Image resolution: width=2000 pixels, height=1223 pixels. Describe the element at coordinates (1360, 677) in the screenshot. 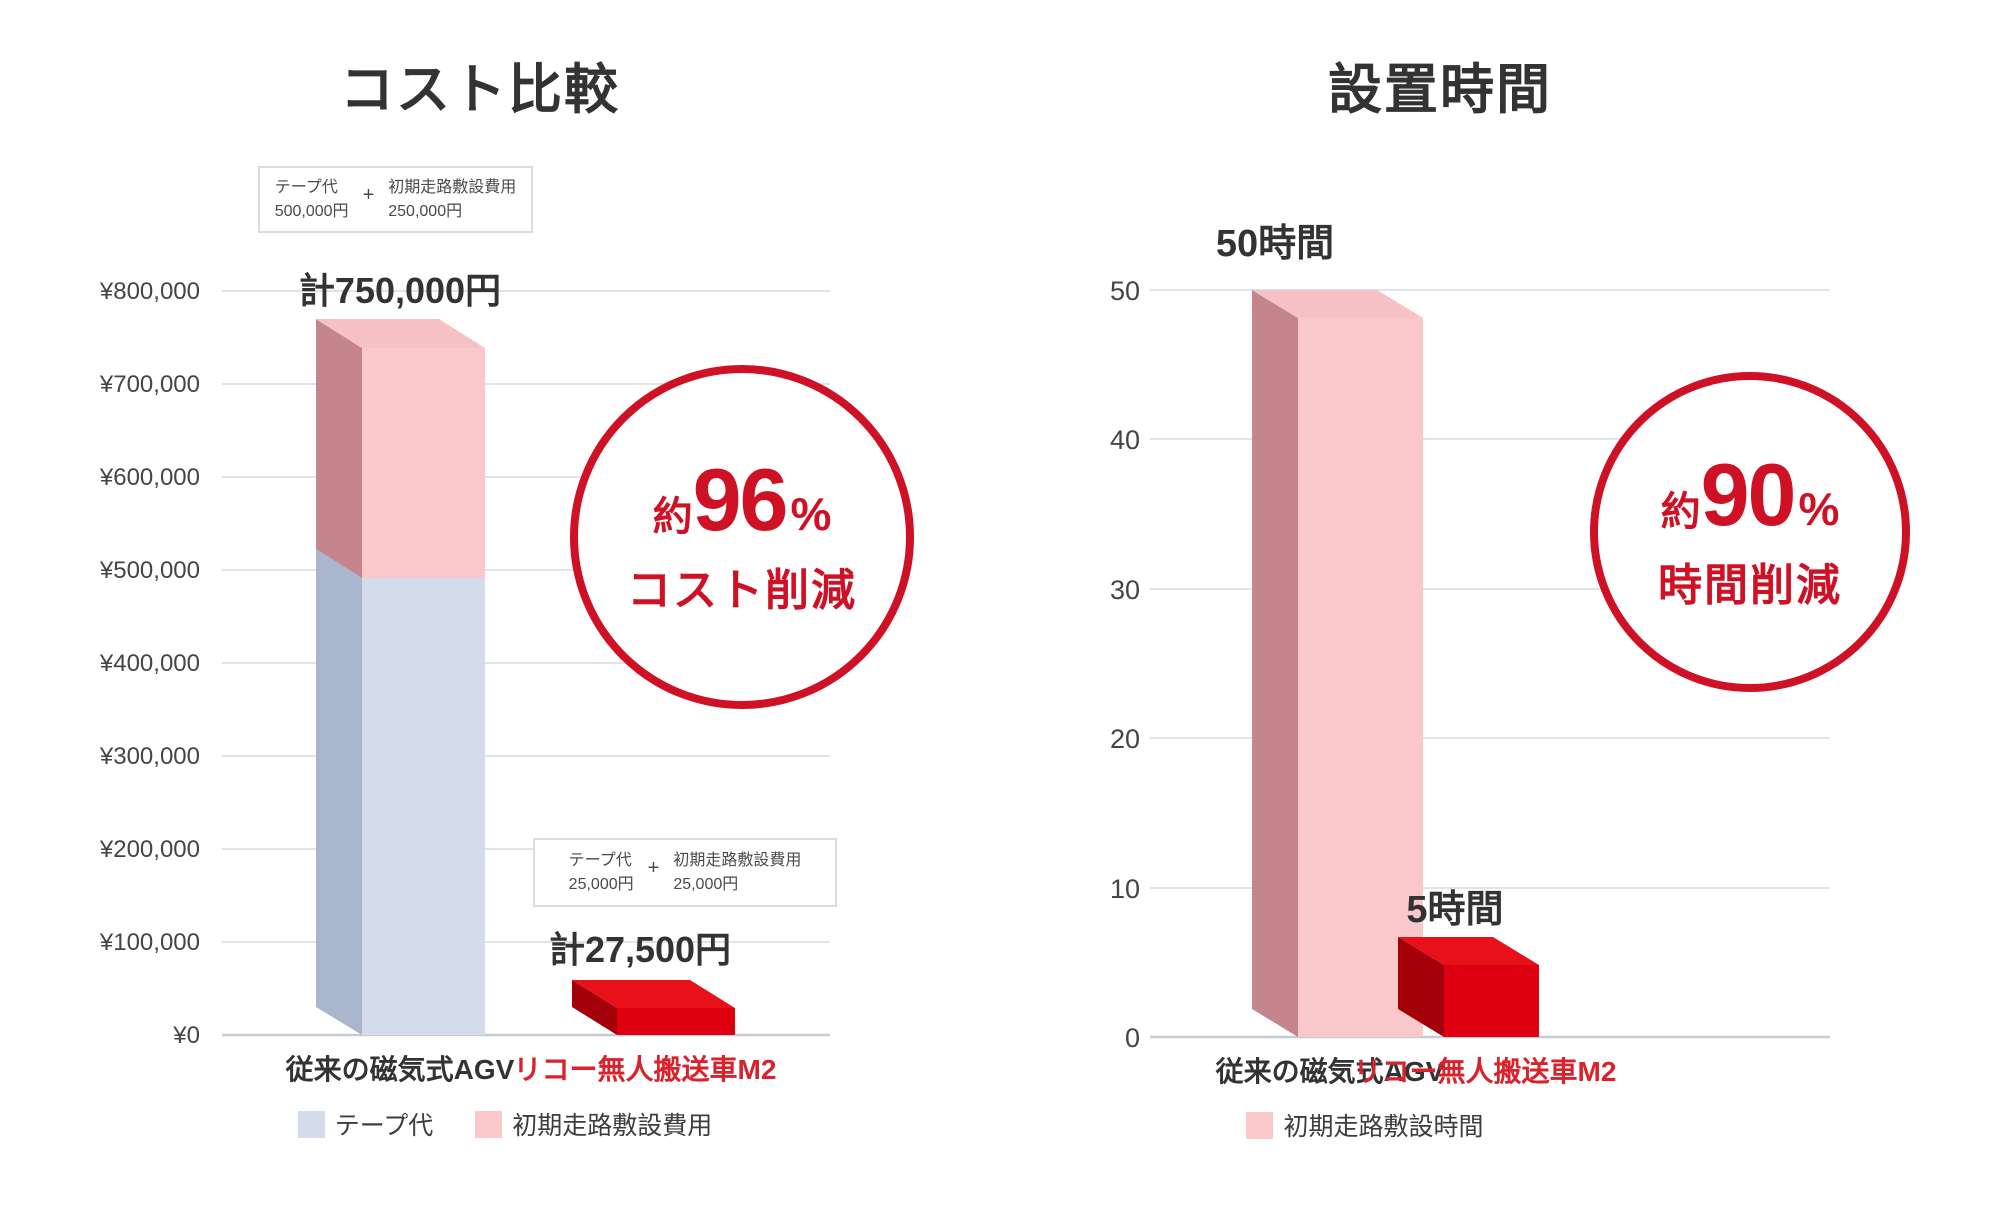

I see `time-bar-agv-front` at that location.